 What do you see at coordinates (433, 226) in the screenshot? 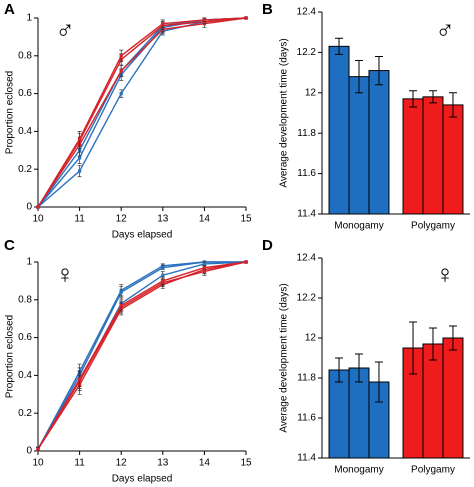
I see `x-tick-label: Polygamy` at bounding box center [433, 226].